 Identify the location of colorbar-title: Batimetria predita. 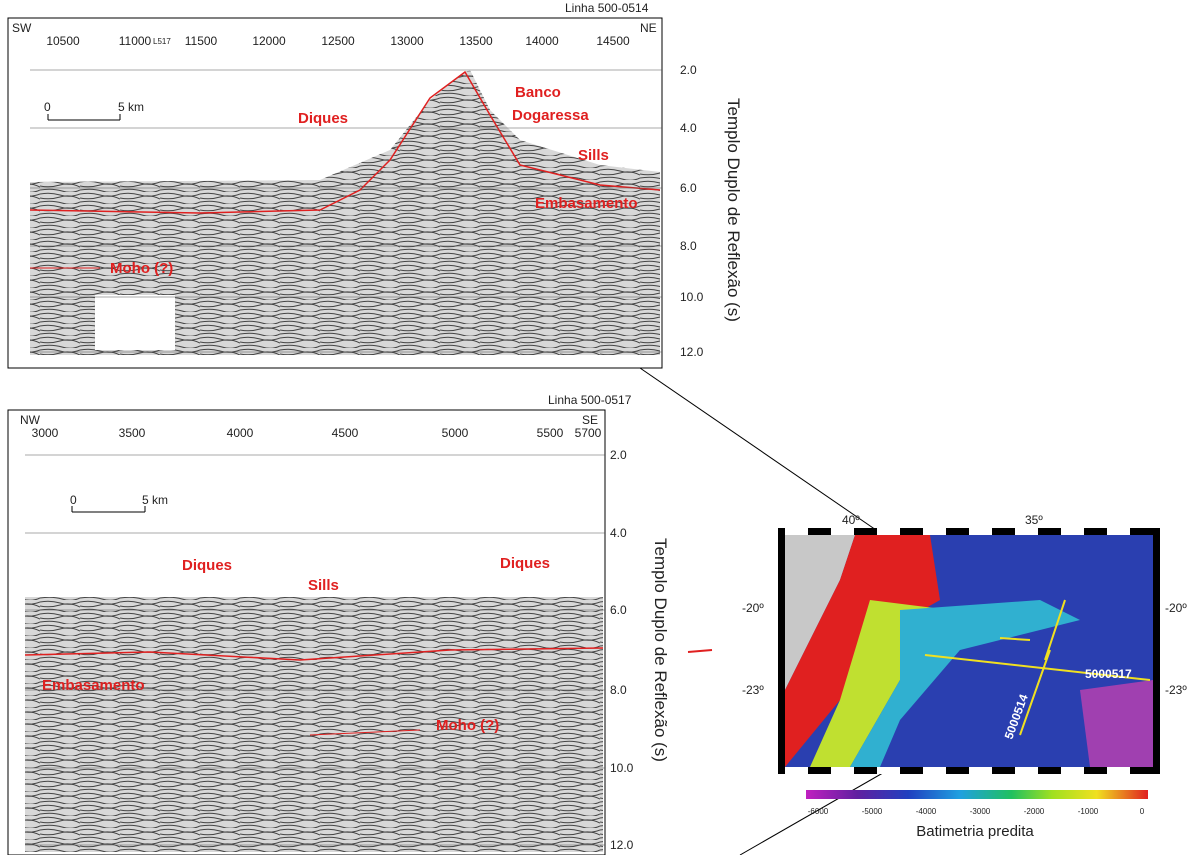
(975, 831).